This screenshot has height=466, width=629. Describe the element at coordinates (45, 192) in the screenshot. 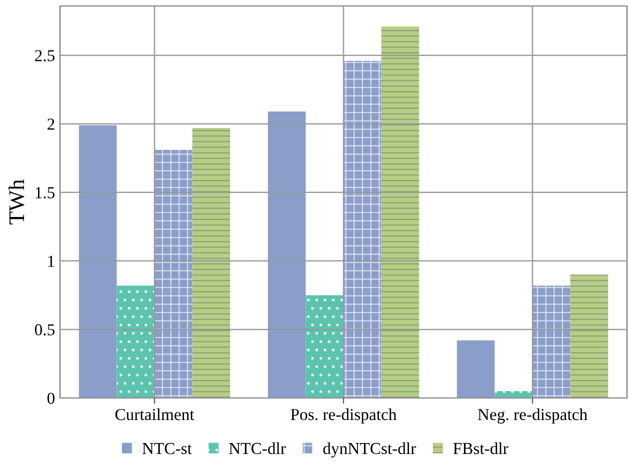

I see `y-tick-label: 1.5` at that location.